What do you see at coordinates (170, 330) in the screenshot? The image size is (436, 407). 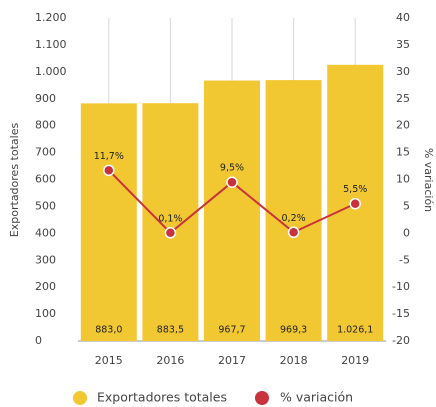 I see `bar-value-label: 883,5` at bounding box center [170, 330].